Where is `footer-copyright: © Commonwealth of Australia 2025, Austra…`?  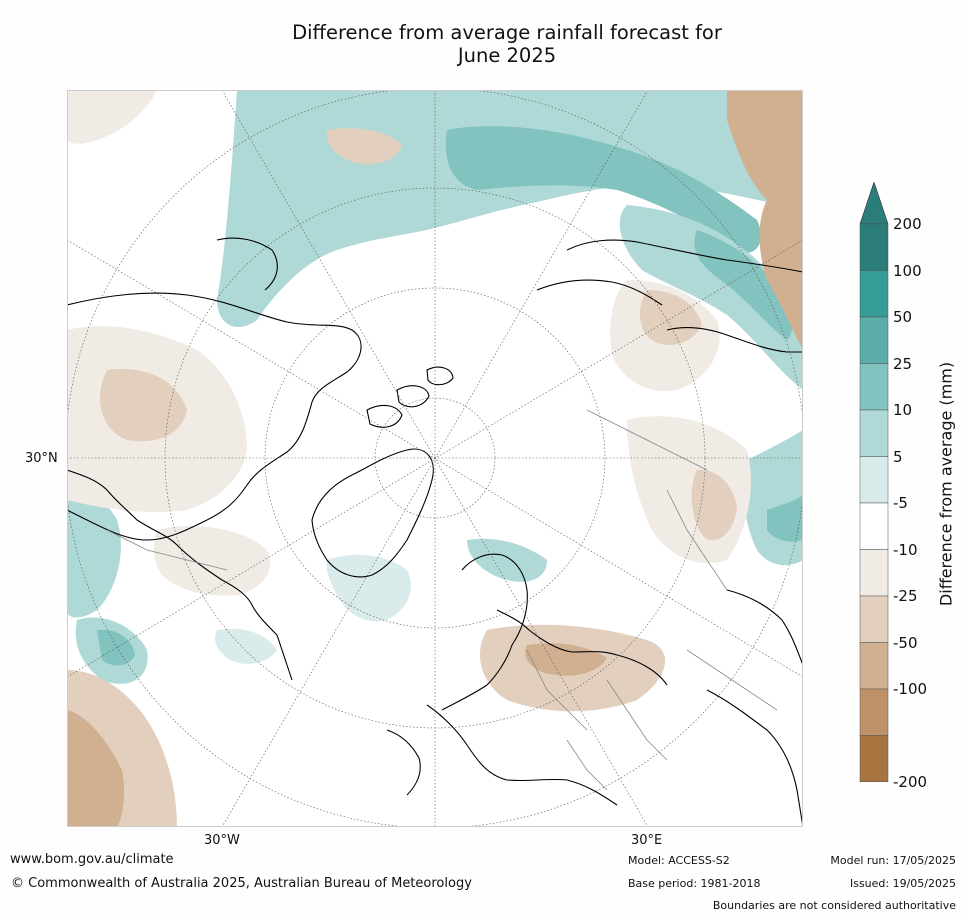 footer-copyright: © Commonwealth of Australia 2025, Austra… is located at coordinates (241, 883).